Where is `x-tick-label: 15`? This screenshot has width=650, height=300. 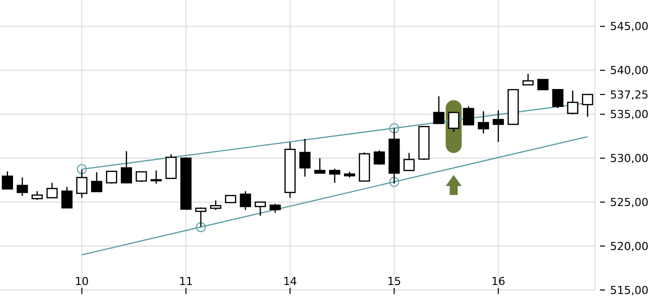 x-tick-label: 15 is located at coordinates (394, 281).